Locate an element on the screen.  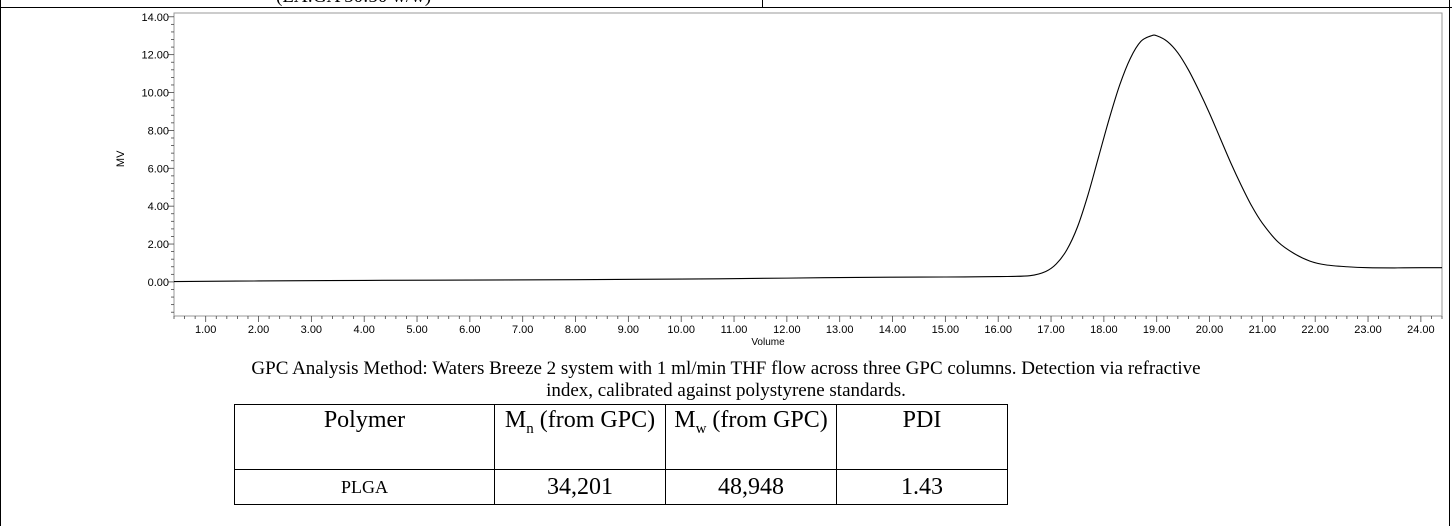
table-header-row: Polymer Mn (from GPC) Mw (from GPC) PDI is located at coordinates (621, 437).